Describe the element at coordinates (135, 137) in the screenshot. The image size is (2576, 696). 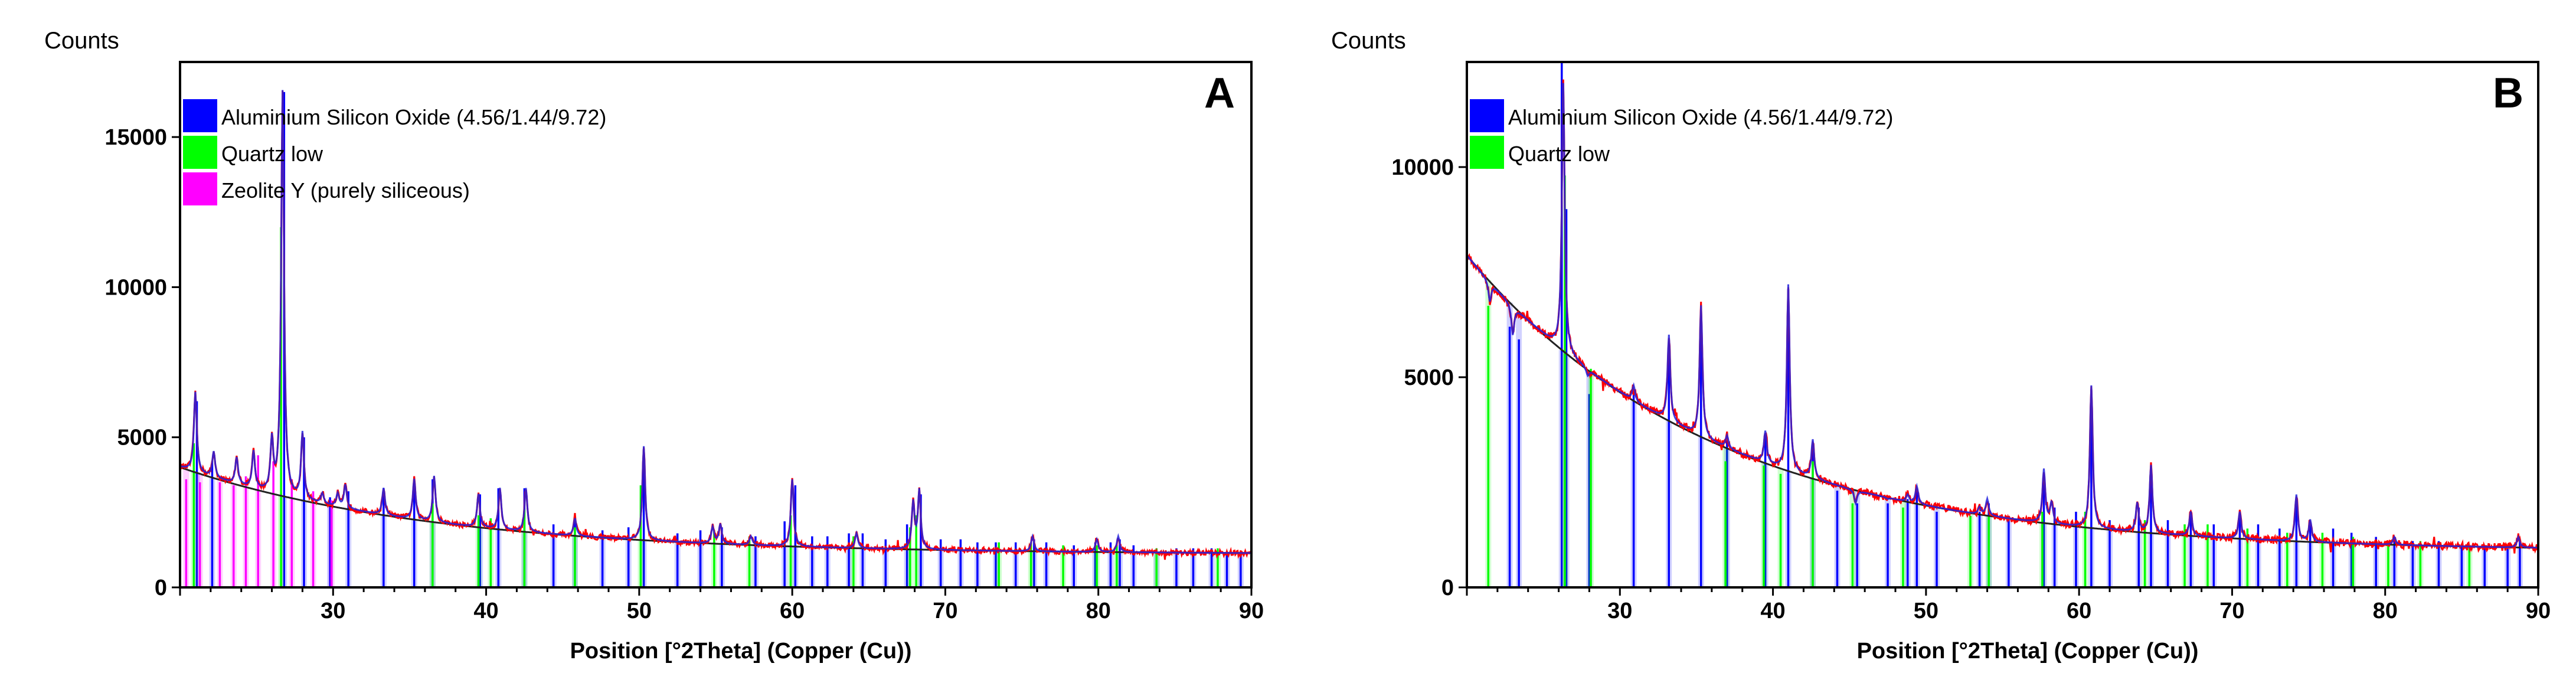
I see `y-tick-label: 15000` at that location.